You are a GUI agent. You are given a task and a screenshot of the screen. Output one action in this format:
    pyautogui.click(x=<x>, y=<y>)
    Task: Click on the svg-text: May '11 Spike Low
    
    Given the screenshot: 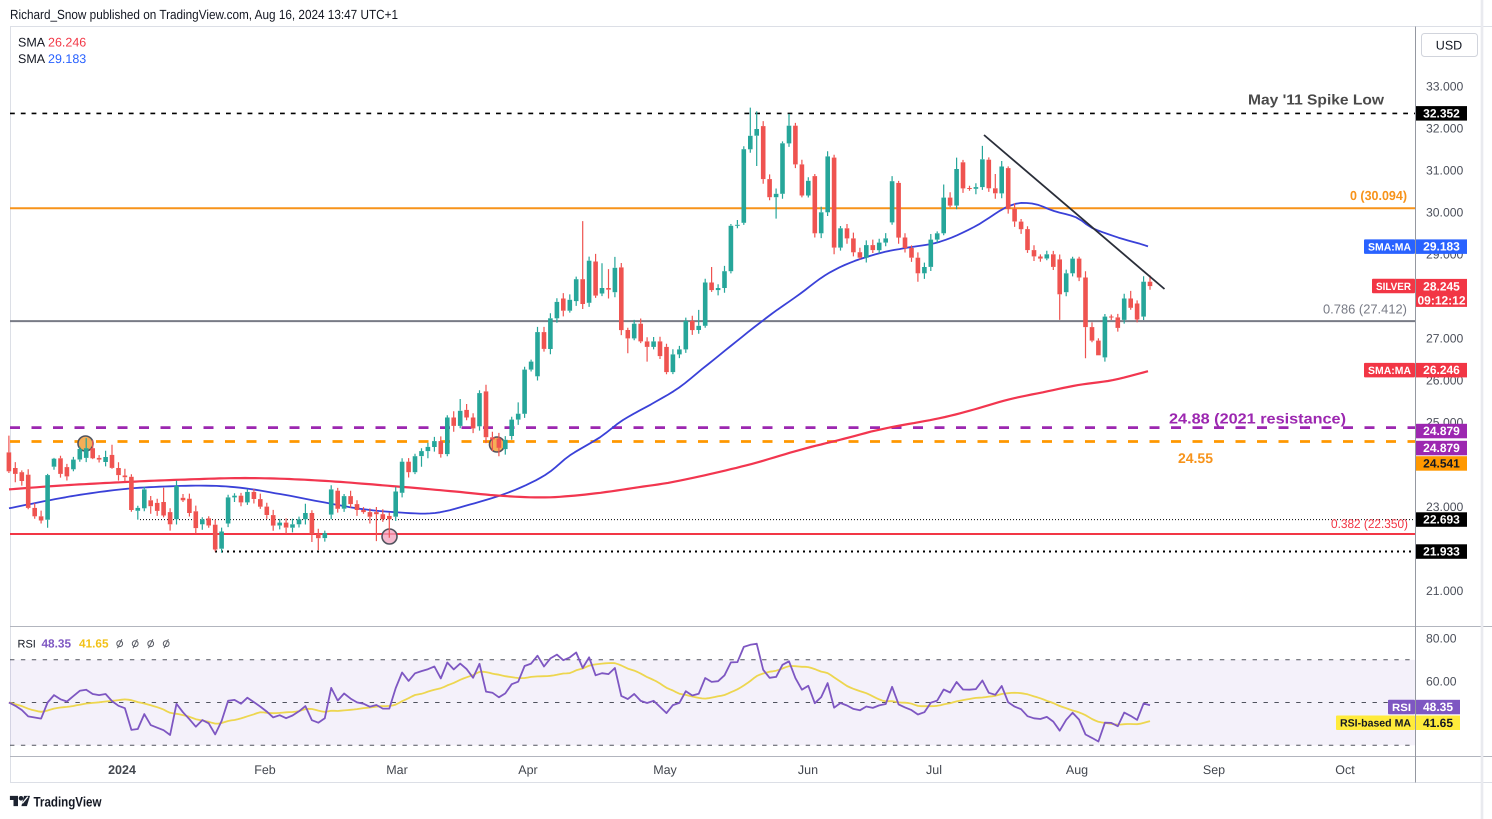 What is the action you would take?
    pyautogui.click(x=1316, y=101)
    